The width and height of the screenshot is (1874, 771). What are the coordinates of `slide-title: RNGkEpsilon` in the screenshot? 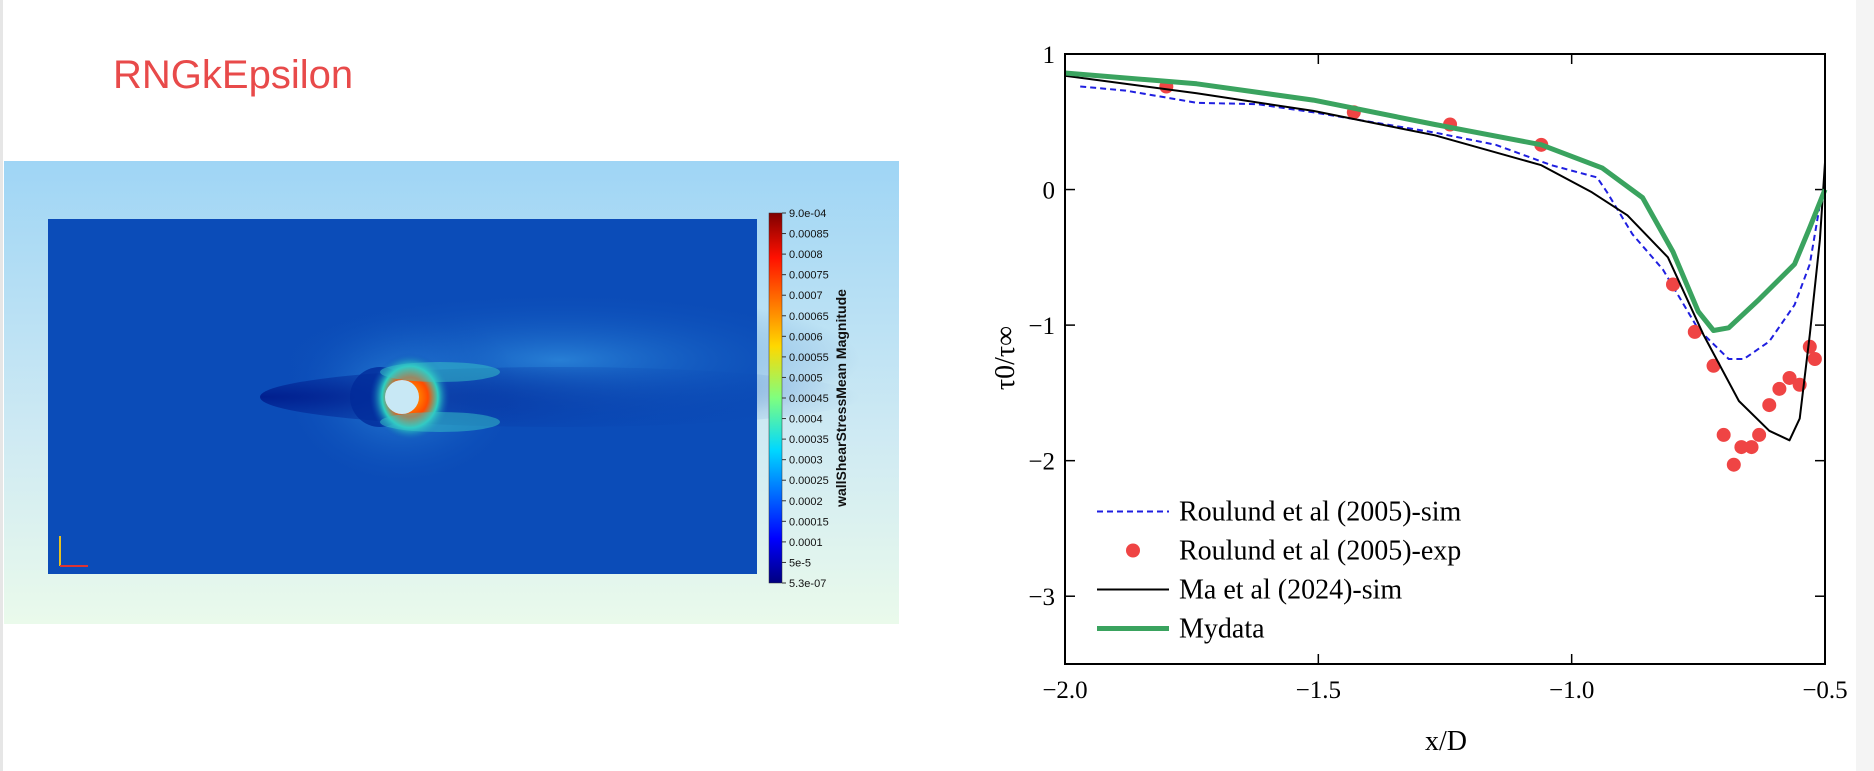 It's located at (233, 75).